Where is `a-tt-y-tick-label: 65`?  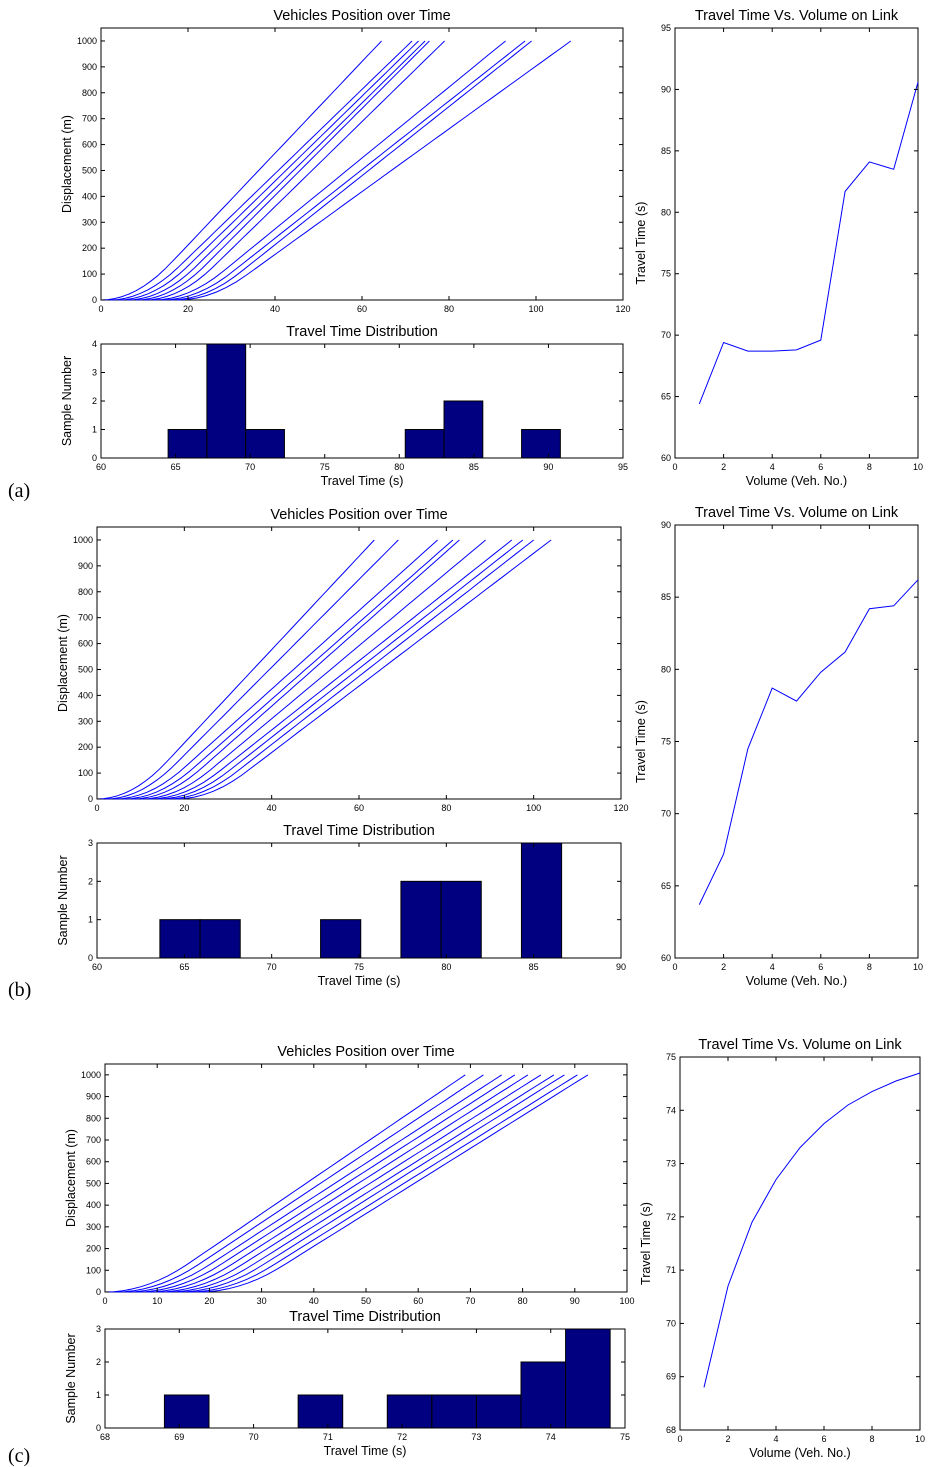
a-tt-y-tick-label: 65 is located at coordinates (666, 397).